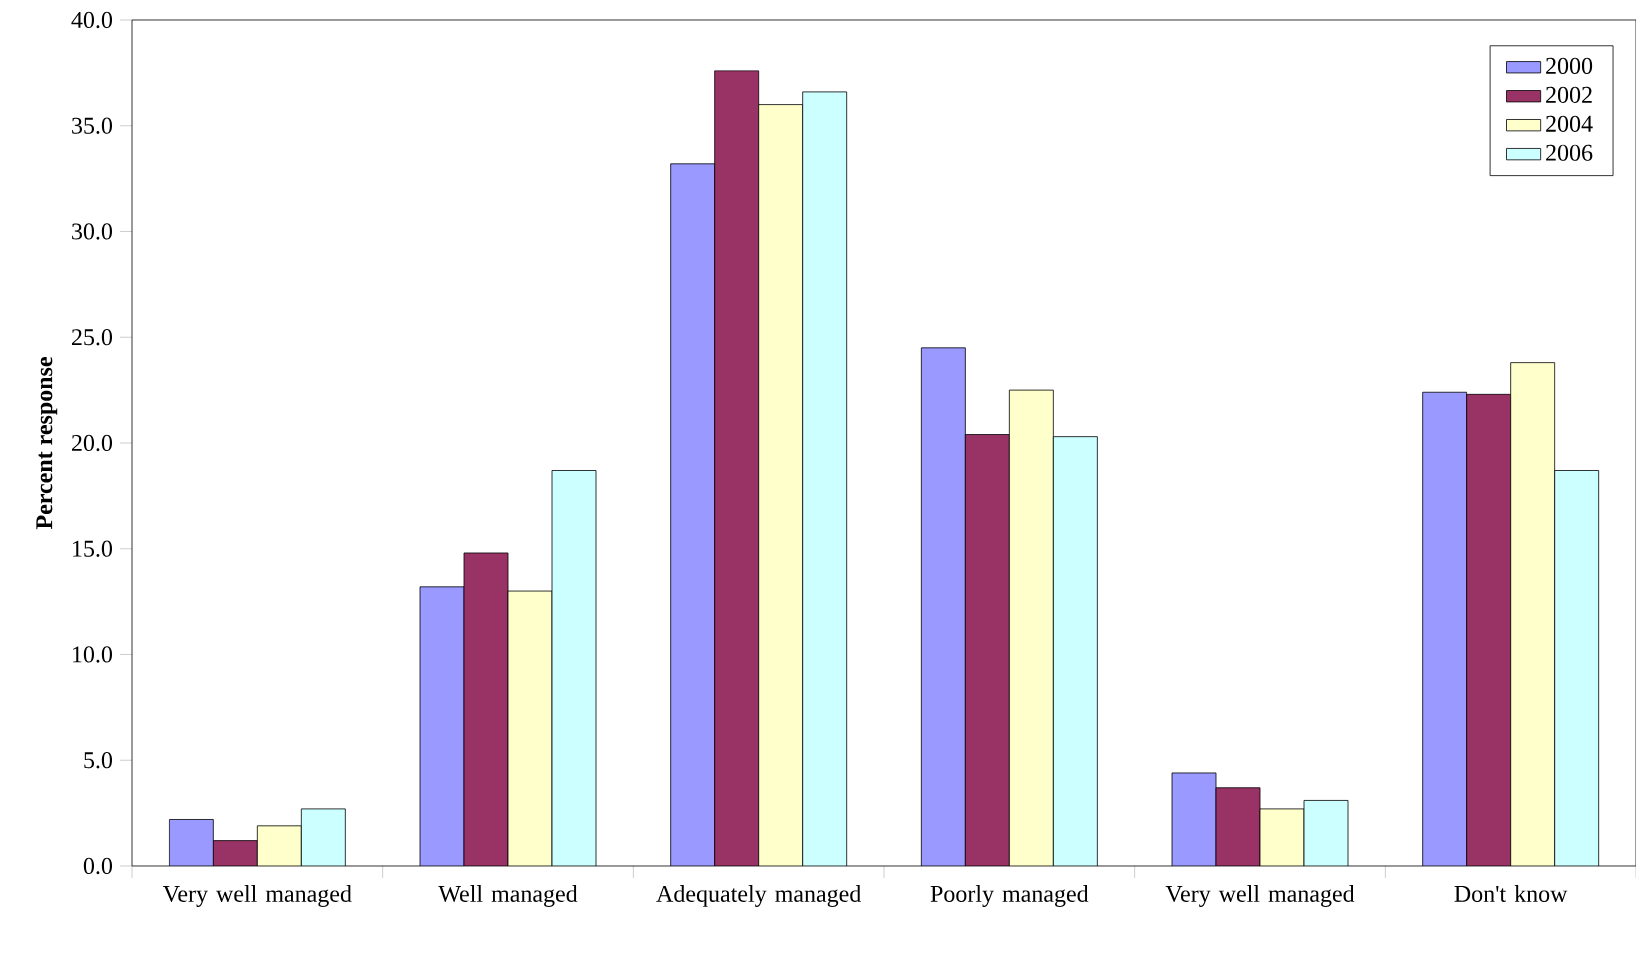 The image size is (1636, 954). Describe the element at coordinates (92, 20) in the screenshot. I see `y-tick-label: 40.0` at that location.